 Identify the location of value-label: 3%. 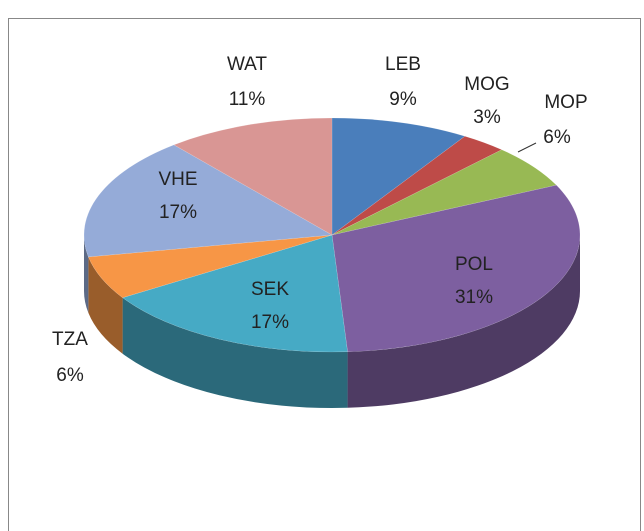
(487, 117).